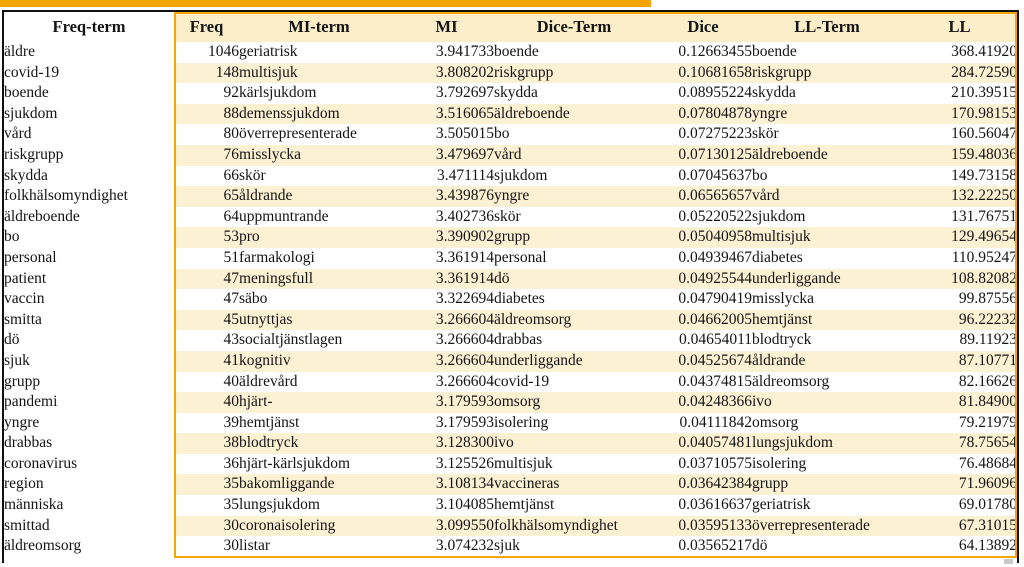 The height and width of the screenshot is (567, 1024). Describe the element at coordinates (231, 216) in the screenshot. I see `cell-freq: 64` at that location.